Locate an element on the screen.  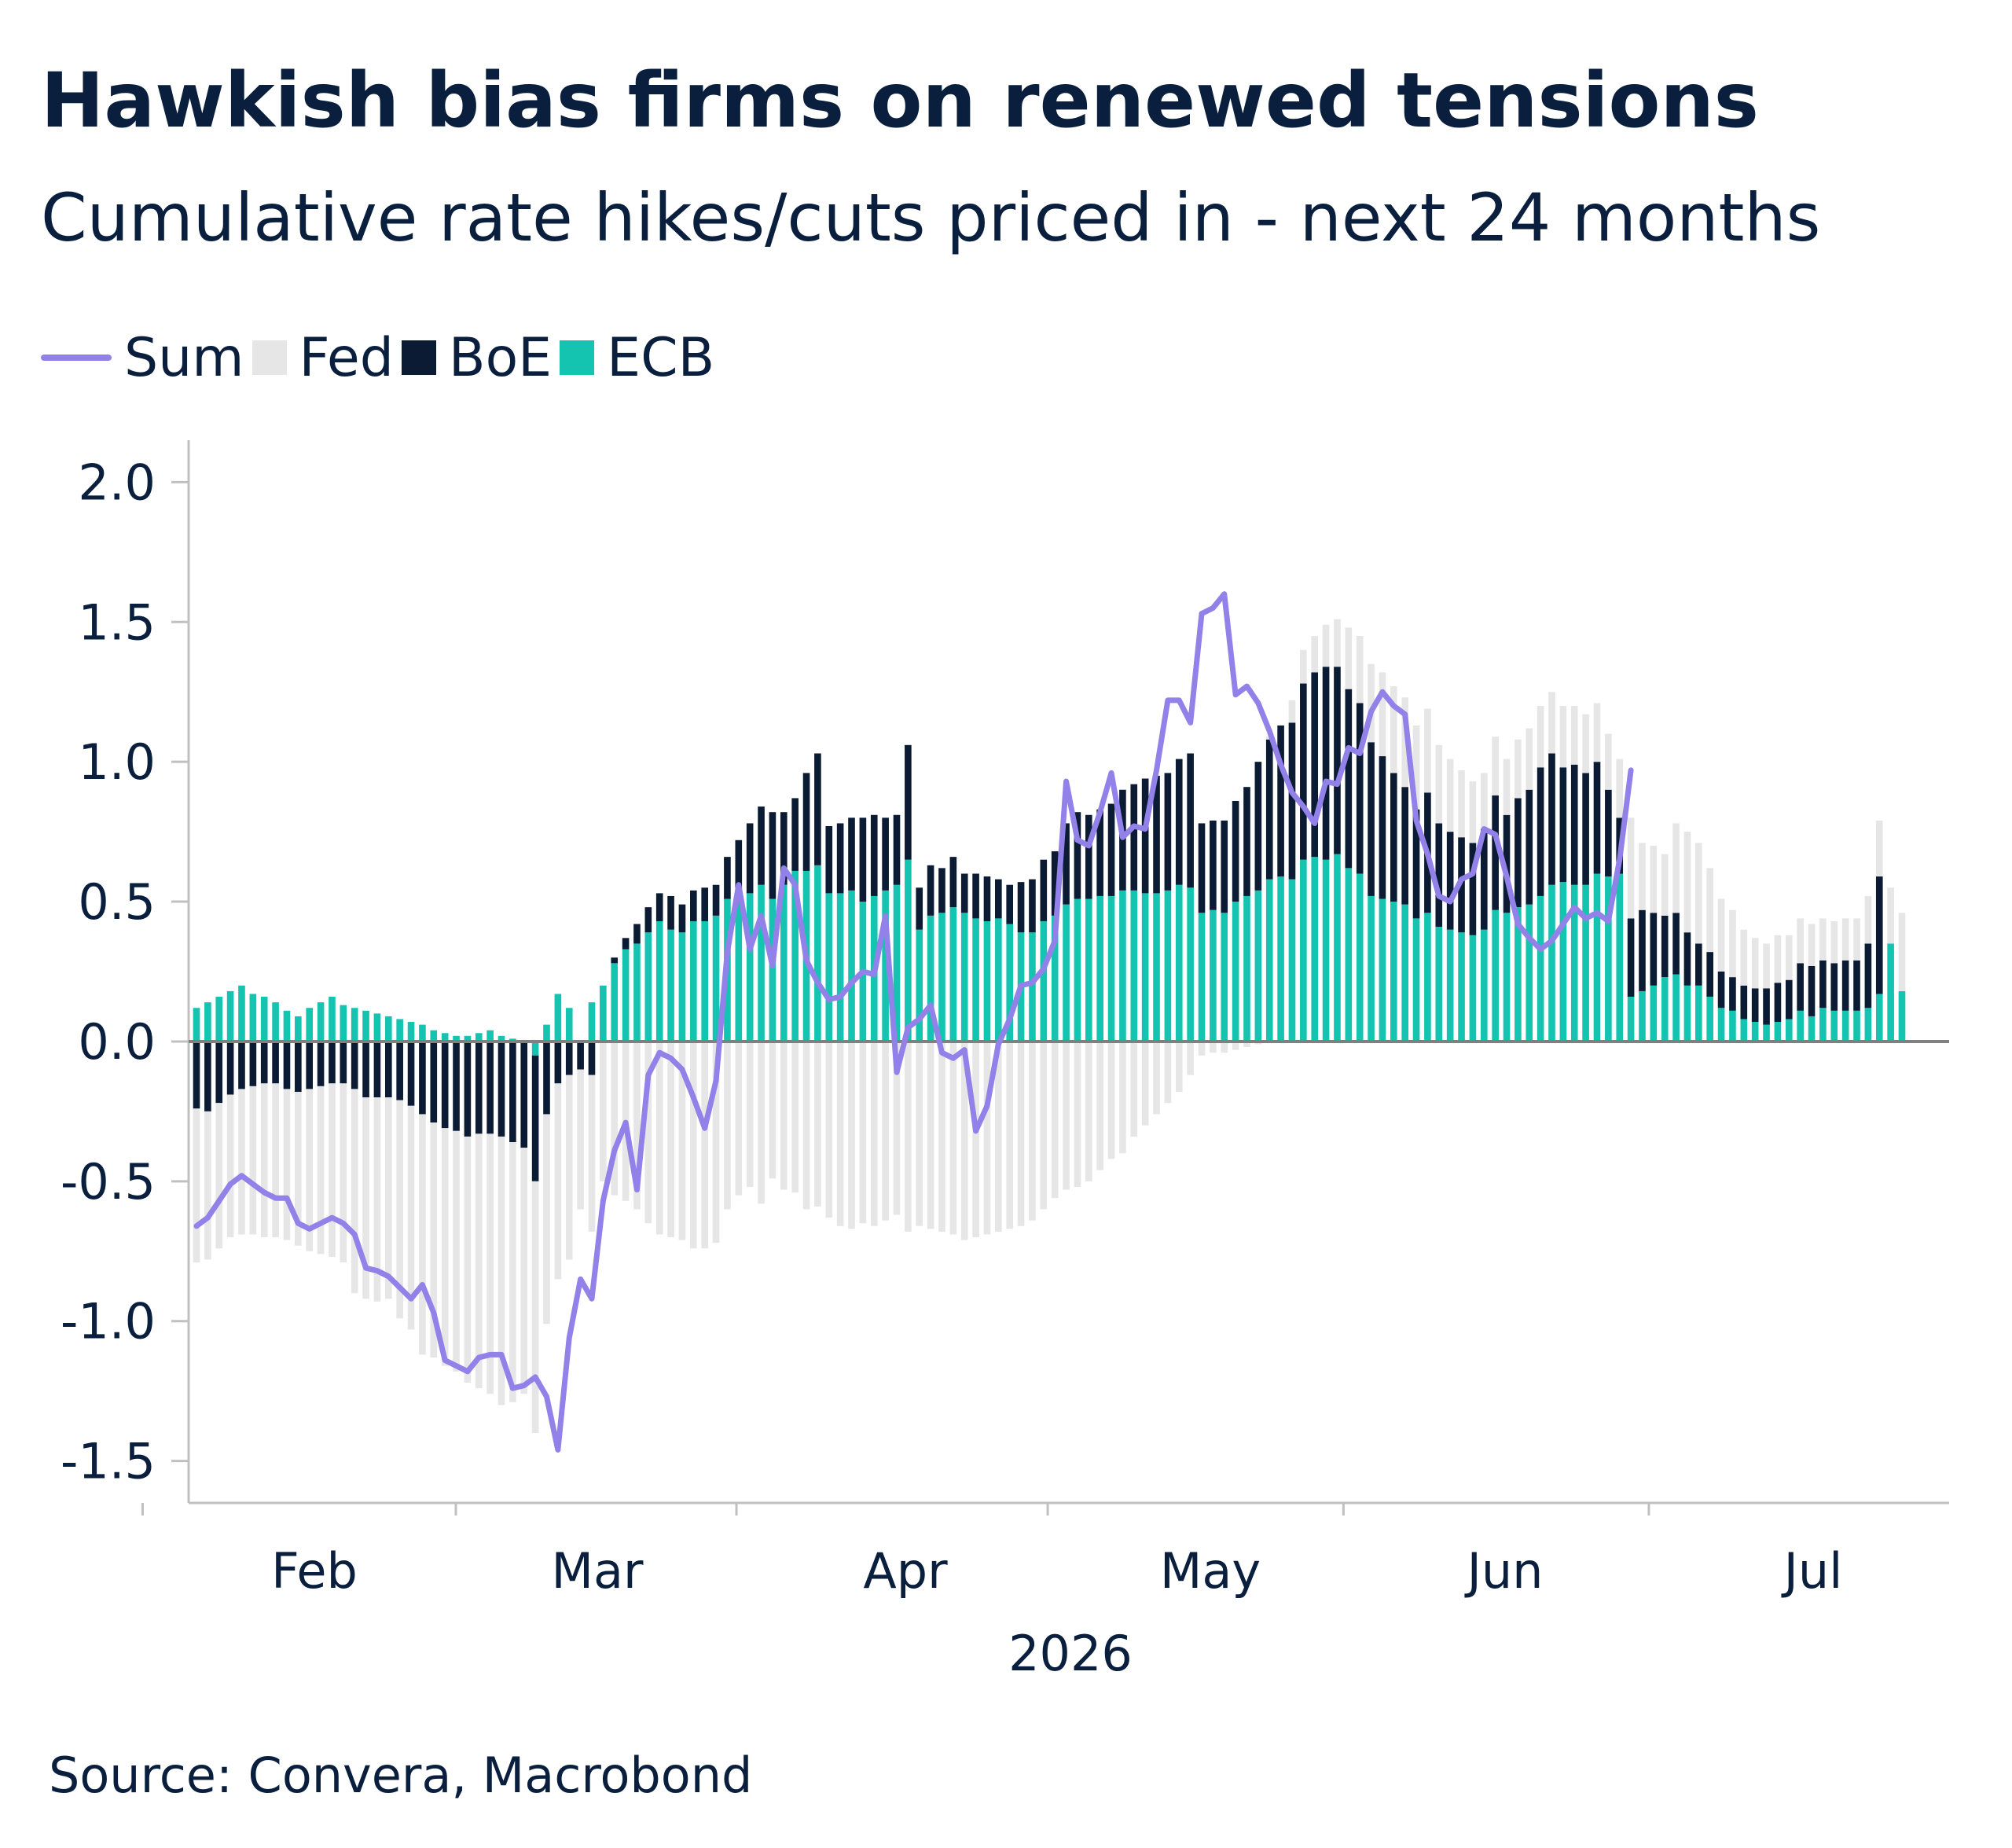
legend-label-sum: Sum is located at coordinates (184, 357).